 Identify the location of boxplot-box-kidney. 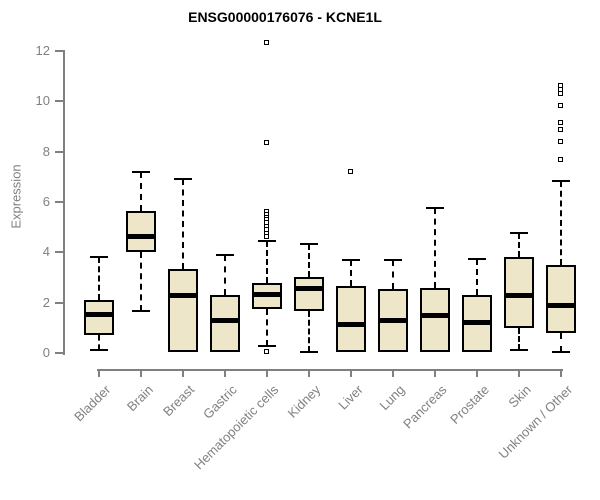
(309, 294).